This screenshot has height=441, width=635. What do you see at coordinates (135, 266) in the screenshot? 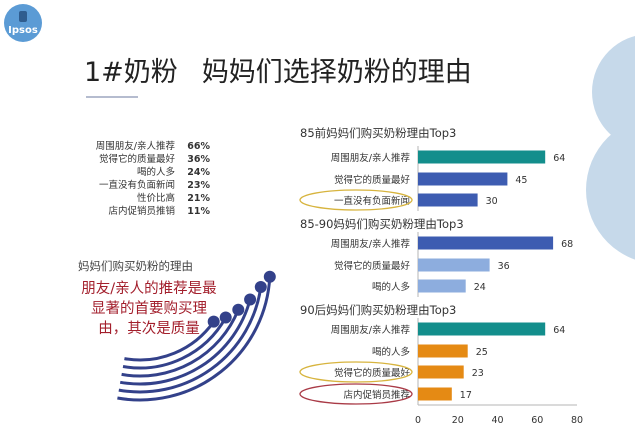
I see `radial-caption: 妈妈们购买奶粉的理由` at bounding box center [135, 266].